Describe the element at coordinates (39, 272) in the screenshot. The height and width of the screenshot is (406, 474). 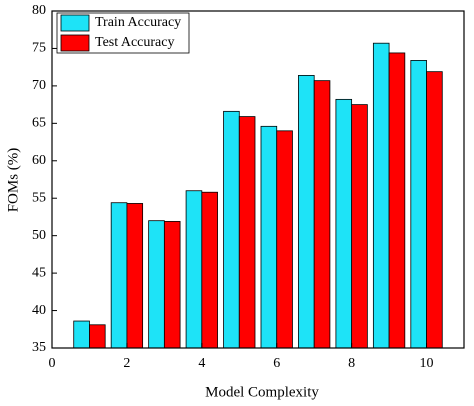
I see `y-tick-label: 45` at that location.